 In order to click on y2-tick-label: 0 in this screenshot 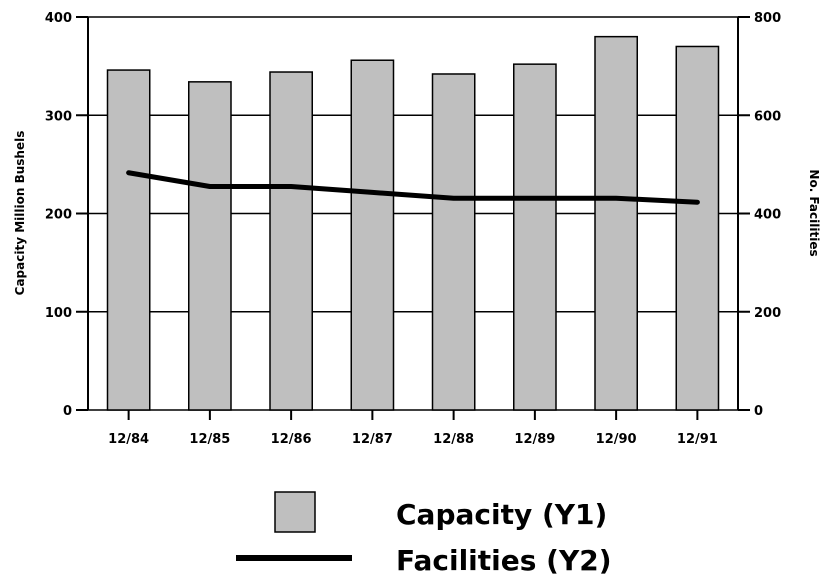, I will do `click(758, 411)`.